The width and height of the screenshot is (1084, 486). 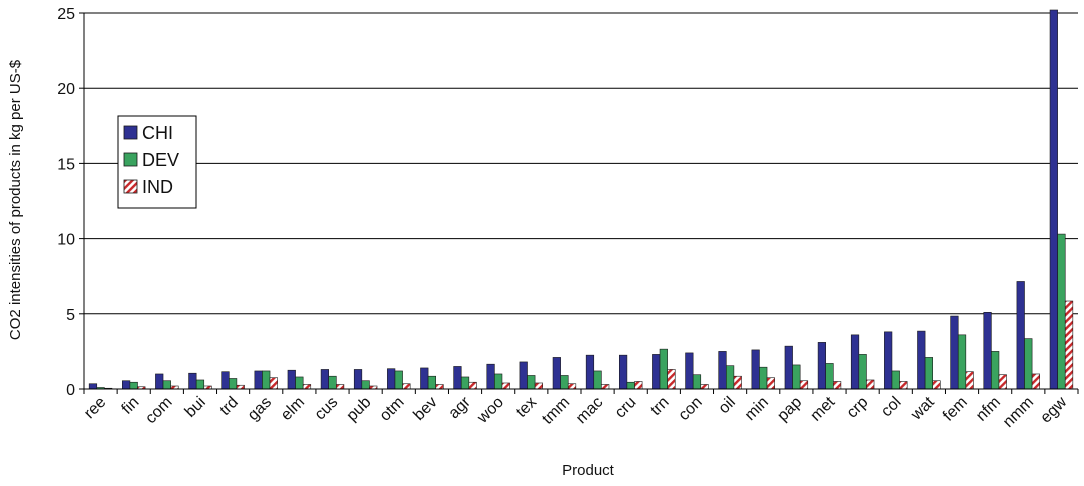 I want to click on bar-dev-cus, so click(x=332, y=382).